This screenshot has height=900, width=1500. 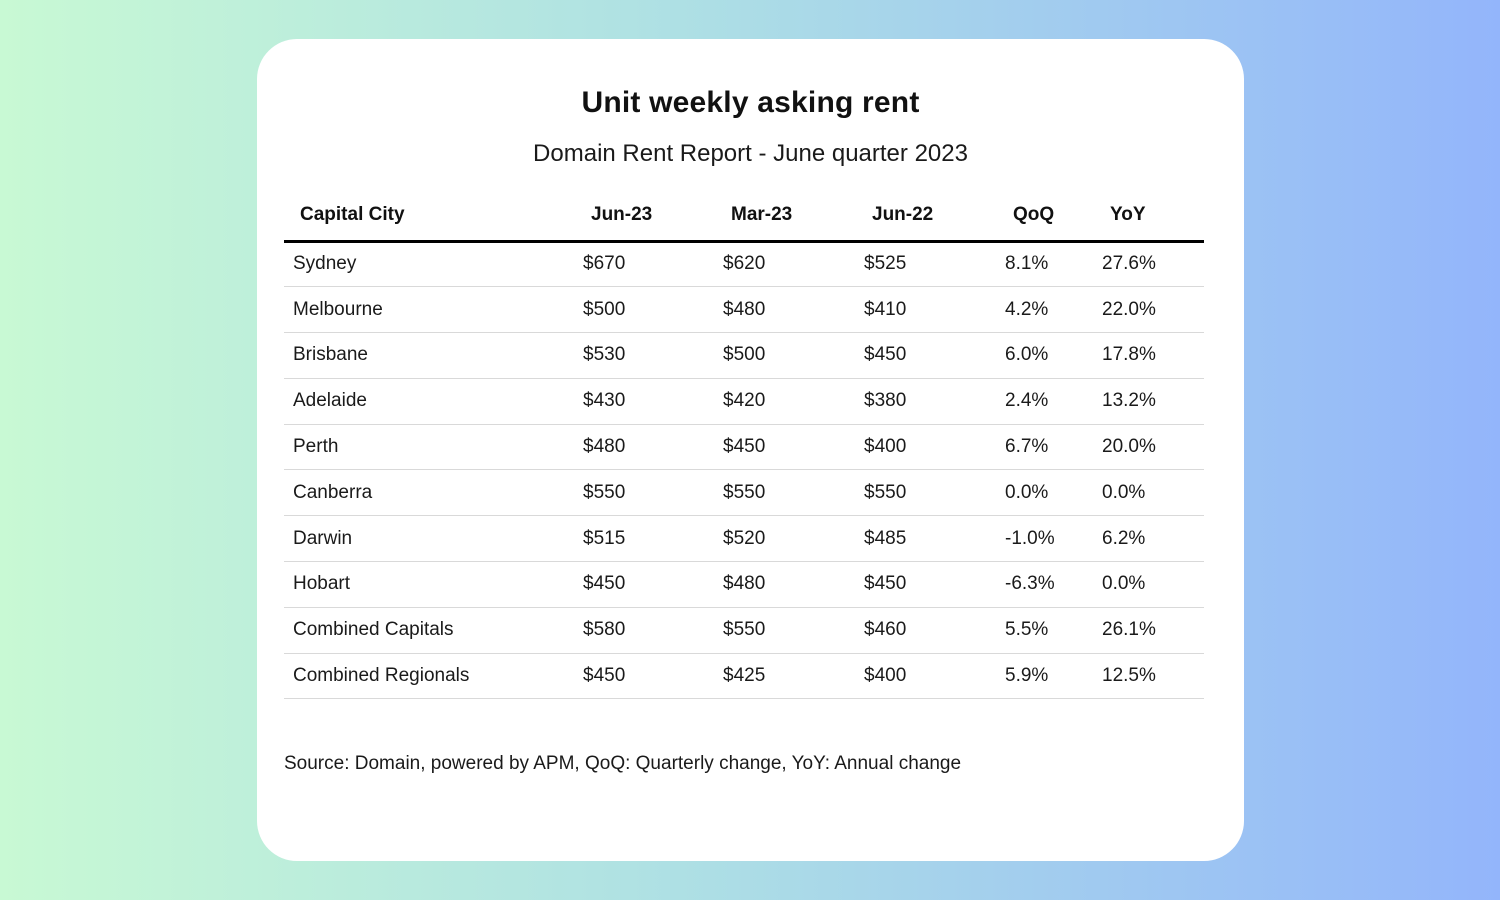 I want to click on column-header-capital-city: Capital City, so click(x=433, y=217).